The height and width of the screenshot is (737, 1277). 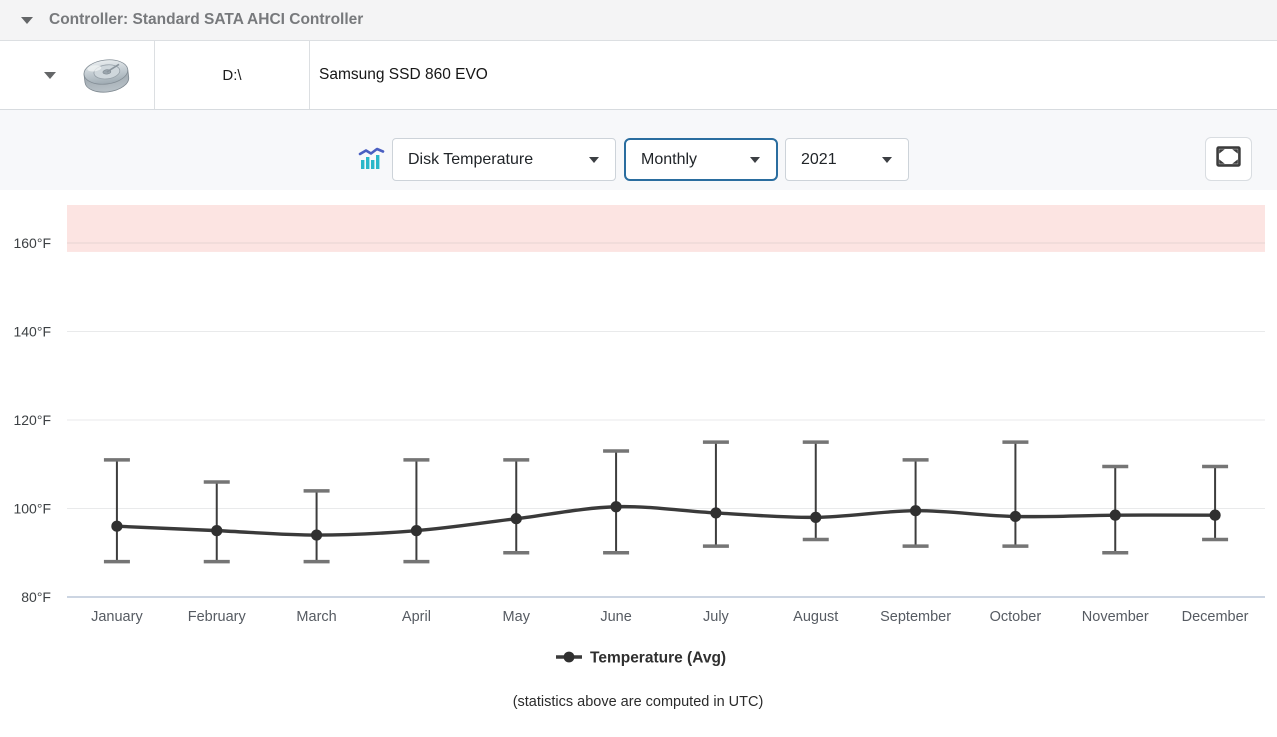 What do you see at coordinates (915, 617) in the screenshot?
I see `x-axis-month-label: September` at bounding box center [915, 617].